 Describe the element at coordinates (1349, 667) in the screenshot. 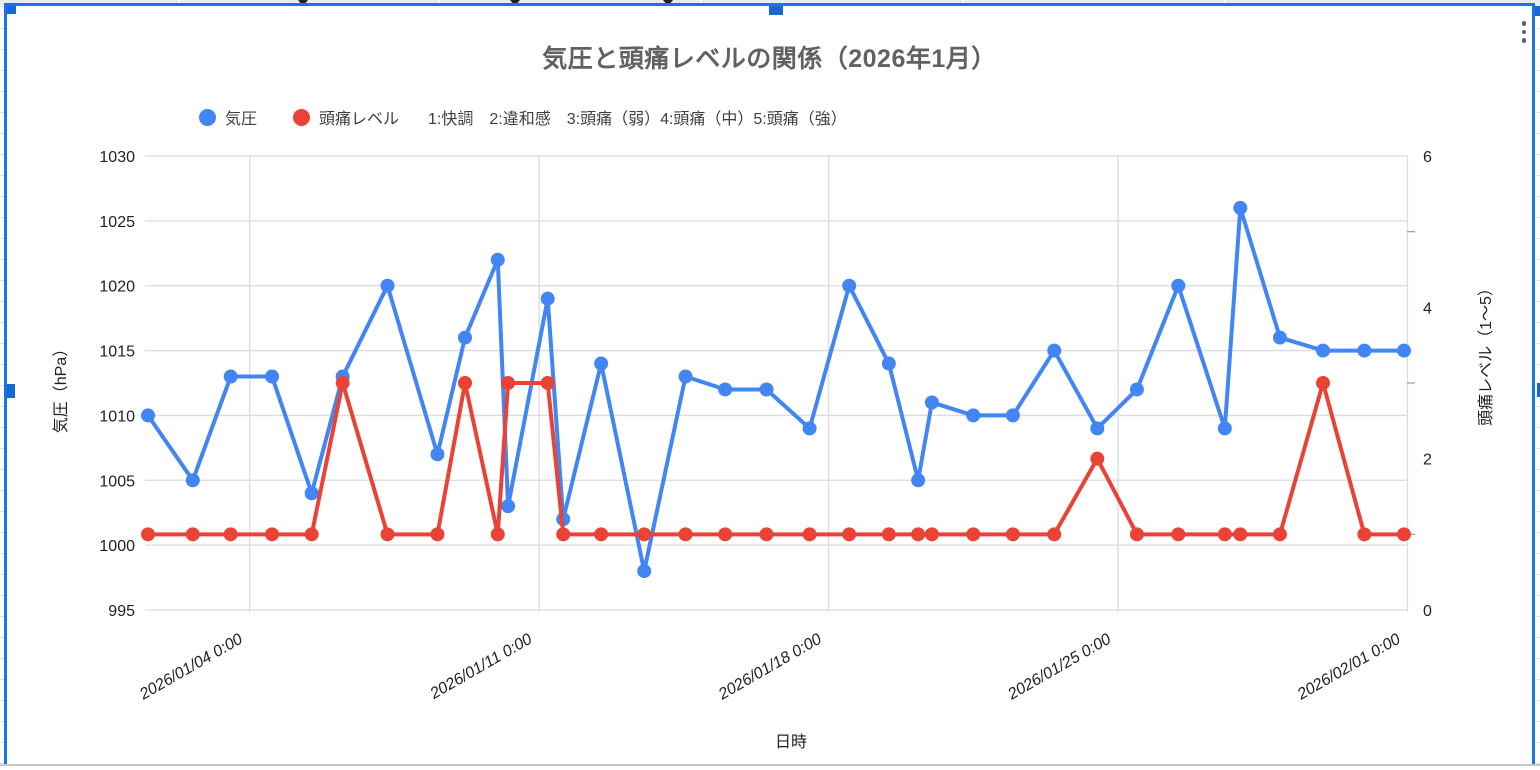

I see `x-axis-tick-label: 2026/02/01 0:00` at that location.